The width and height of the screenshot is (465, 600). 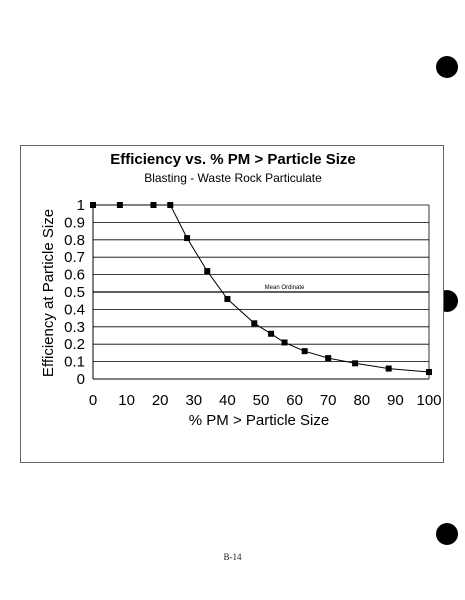 What do you see at coordinates (74, 327) in the screenshot?
I see `y-tick-label: 0.3` at bounding box center [74, 327].